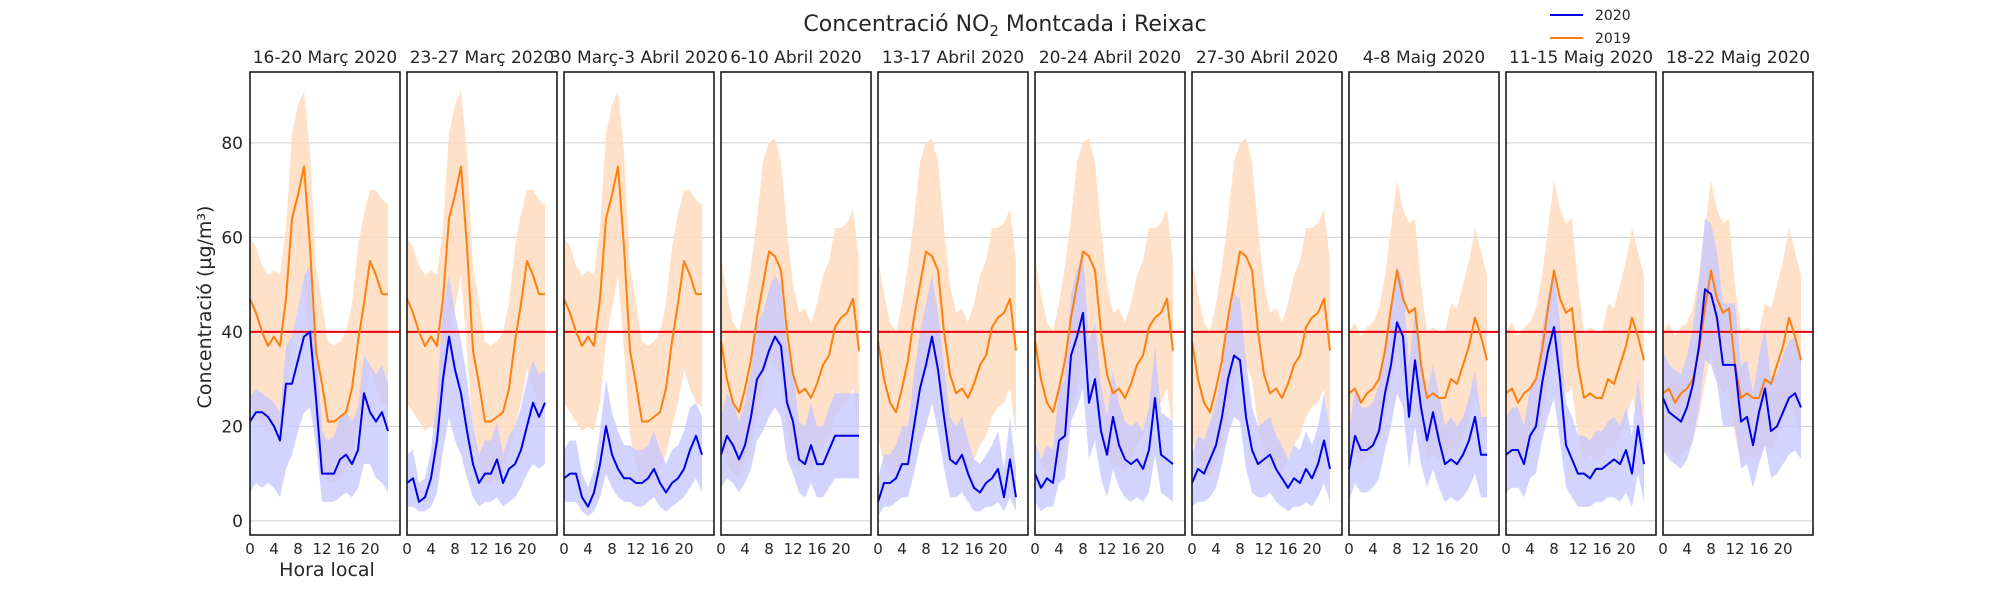  Describe the element at coordinates (1581, 58) in the screenshot. I see `panel-title: 11-15 Maig 2020` at that location.